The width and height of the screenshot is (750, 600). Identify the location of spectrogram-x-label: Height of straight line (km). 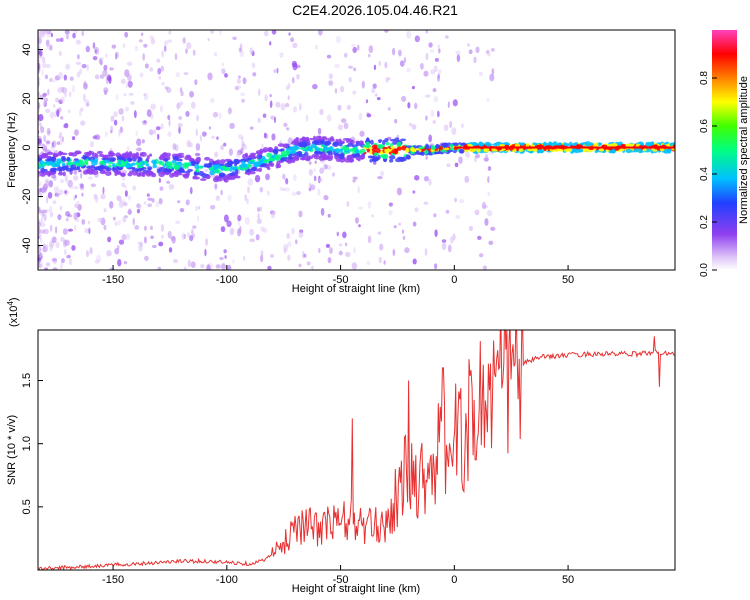
(356, 289).